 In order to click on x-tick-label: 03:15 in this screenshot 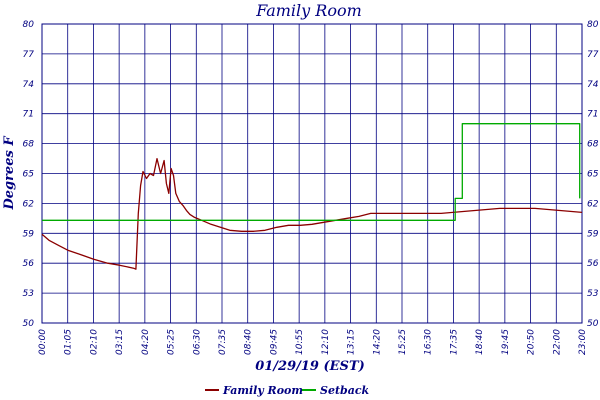, I will do `click(120, 342)`.